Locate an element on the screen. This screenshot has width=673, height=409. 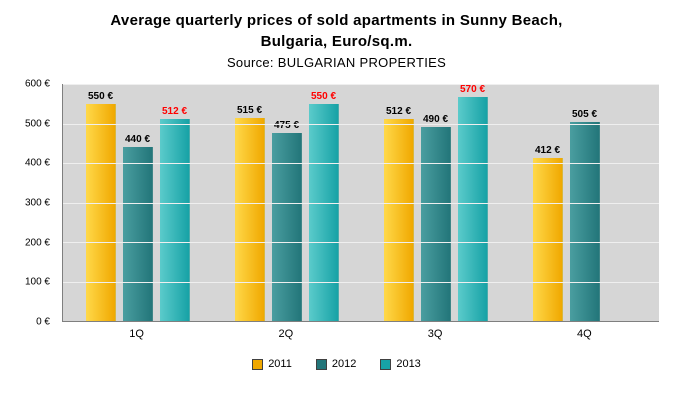
legend-swatch-2011 is located at coordinates (258, 364).